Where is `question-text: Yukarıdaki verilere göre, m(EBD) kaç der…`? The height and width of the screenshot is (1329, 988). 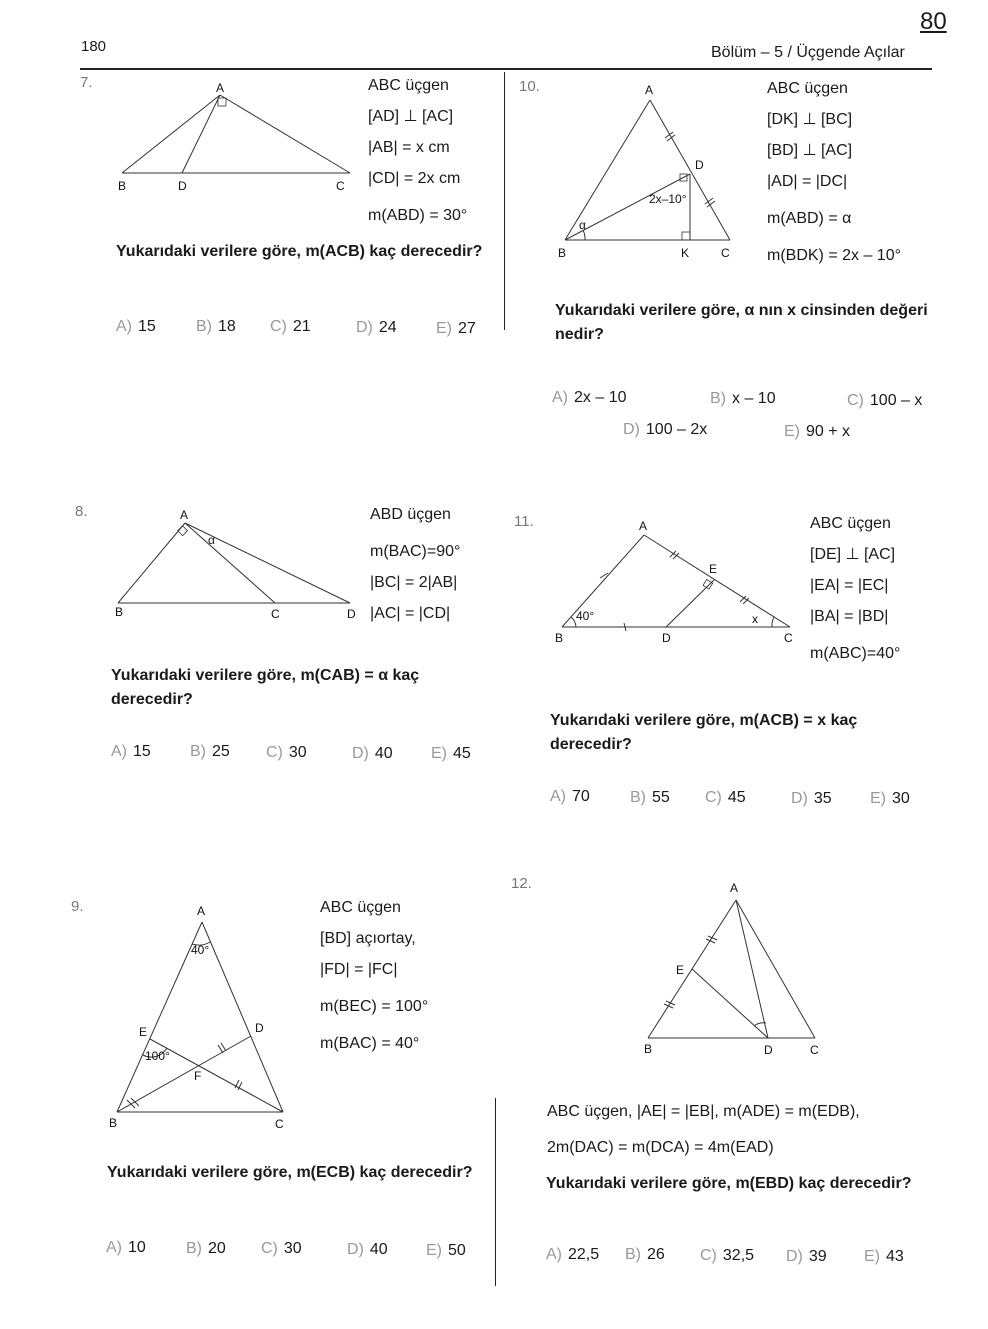 question-text: Yukarıdaki verilere göre, m(EBD) kaç der… is located at coordinates (729, 1183).